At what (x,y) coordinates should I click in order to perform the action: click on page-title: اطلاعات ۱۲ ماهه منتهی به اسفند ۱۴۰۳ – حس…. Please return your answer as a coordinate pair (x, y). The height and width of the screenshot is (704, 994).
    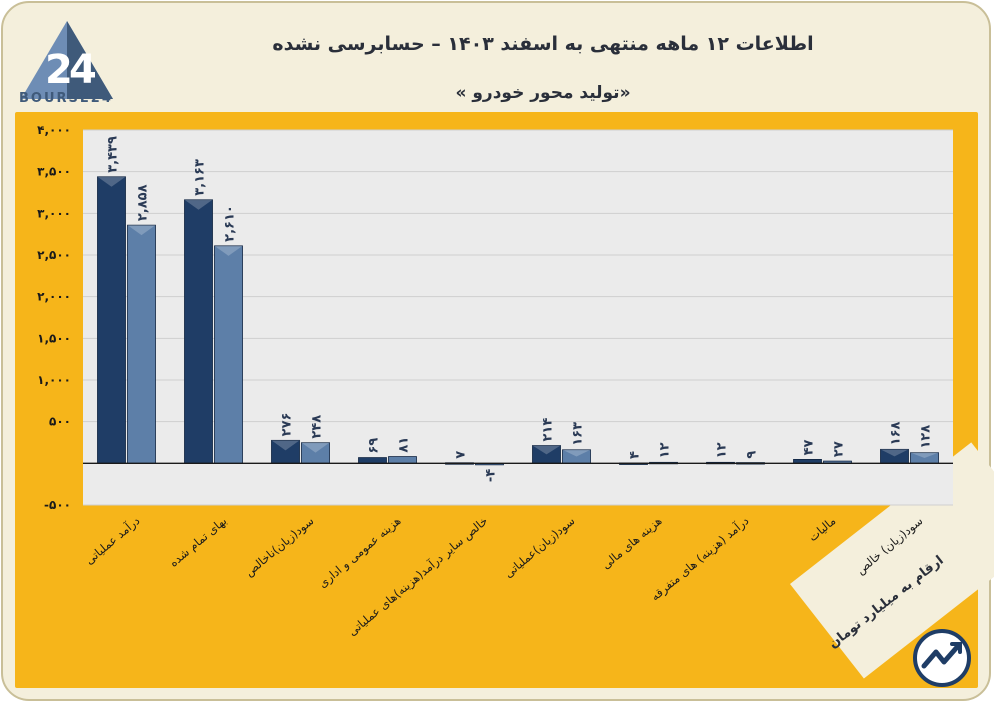
    Looking at the image, I should click on (543, 44).